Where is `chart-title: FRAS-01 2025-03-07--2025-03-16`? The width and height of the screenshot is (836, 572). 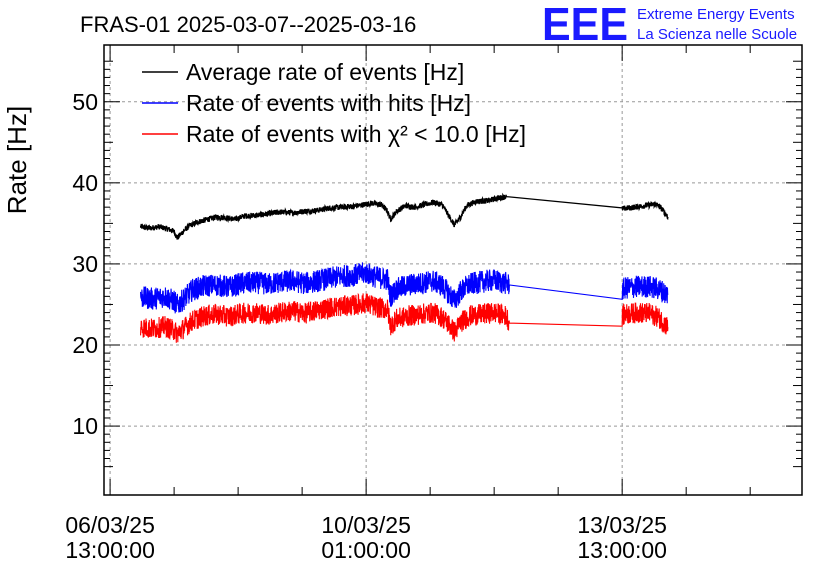
chart-title: FRAS-01 2025-03-07--2025-03-16 is located at coordinates (248, 24).